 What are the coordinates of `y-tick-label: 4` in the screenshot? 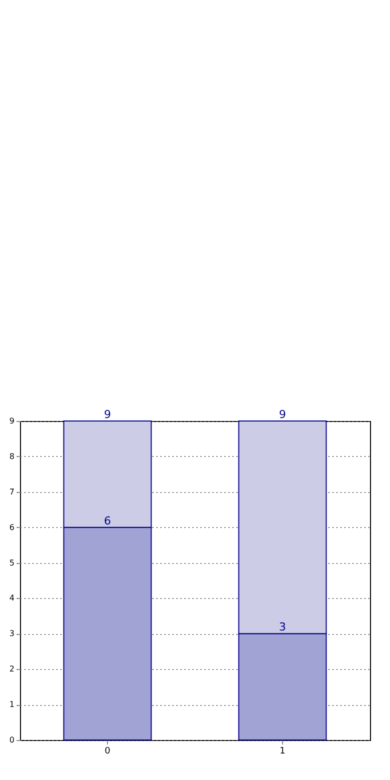 It's located at (11, 598).